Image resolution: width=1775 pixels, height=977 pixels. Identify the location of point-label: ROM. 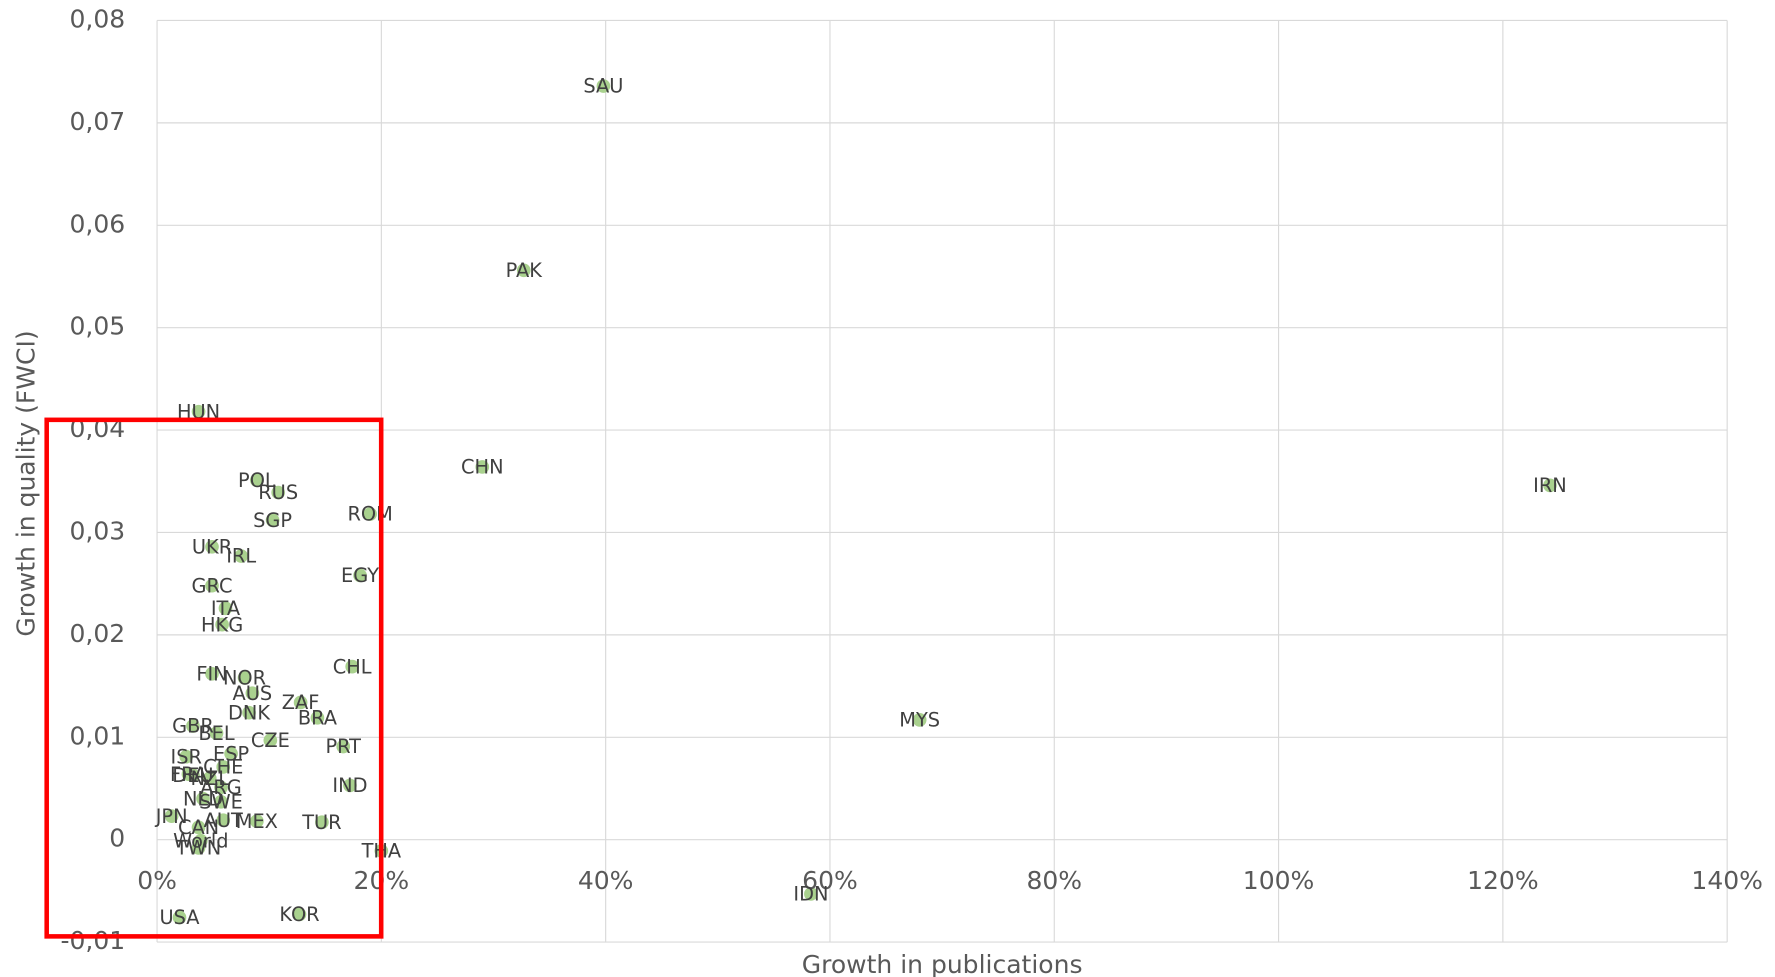
(369, 514).